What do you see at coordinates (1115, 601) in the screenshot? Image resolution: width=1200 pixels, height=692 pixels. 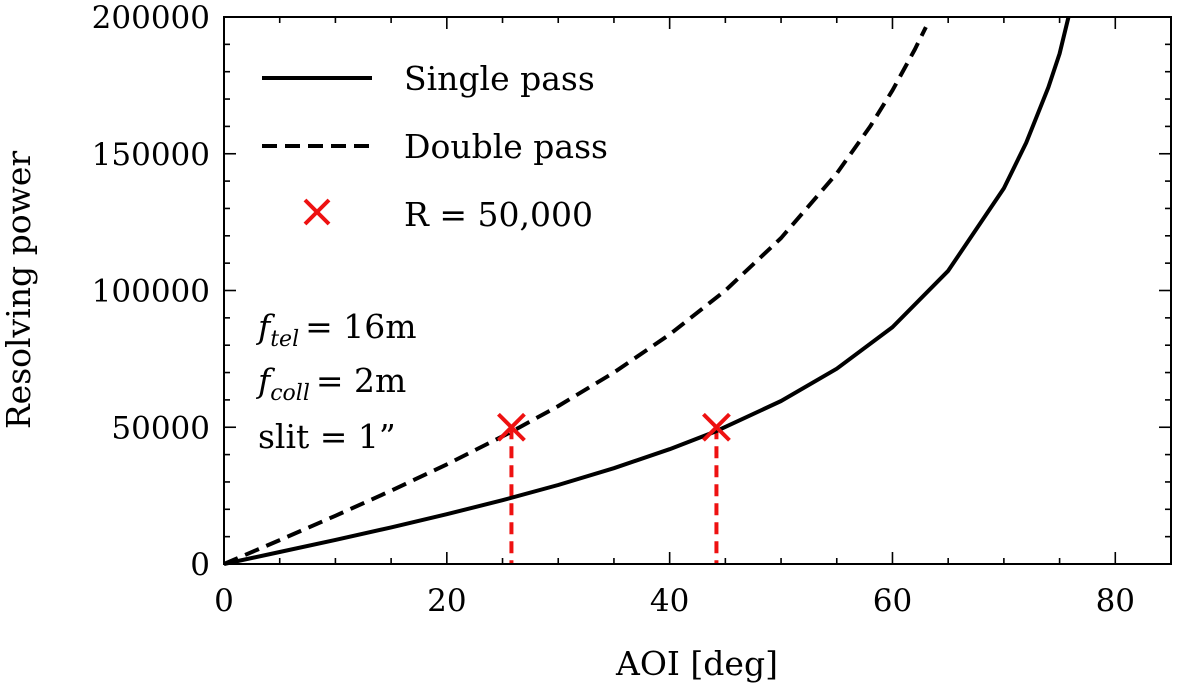 I see `x-tick-label: 80` at bounding box center [1115, 601].